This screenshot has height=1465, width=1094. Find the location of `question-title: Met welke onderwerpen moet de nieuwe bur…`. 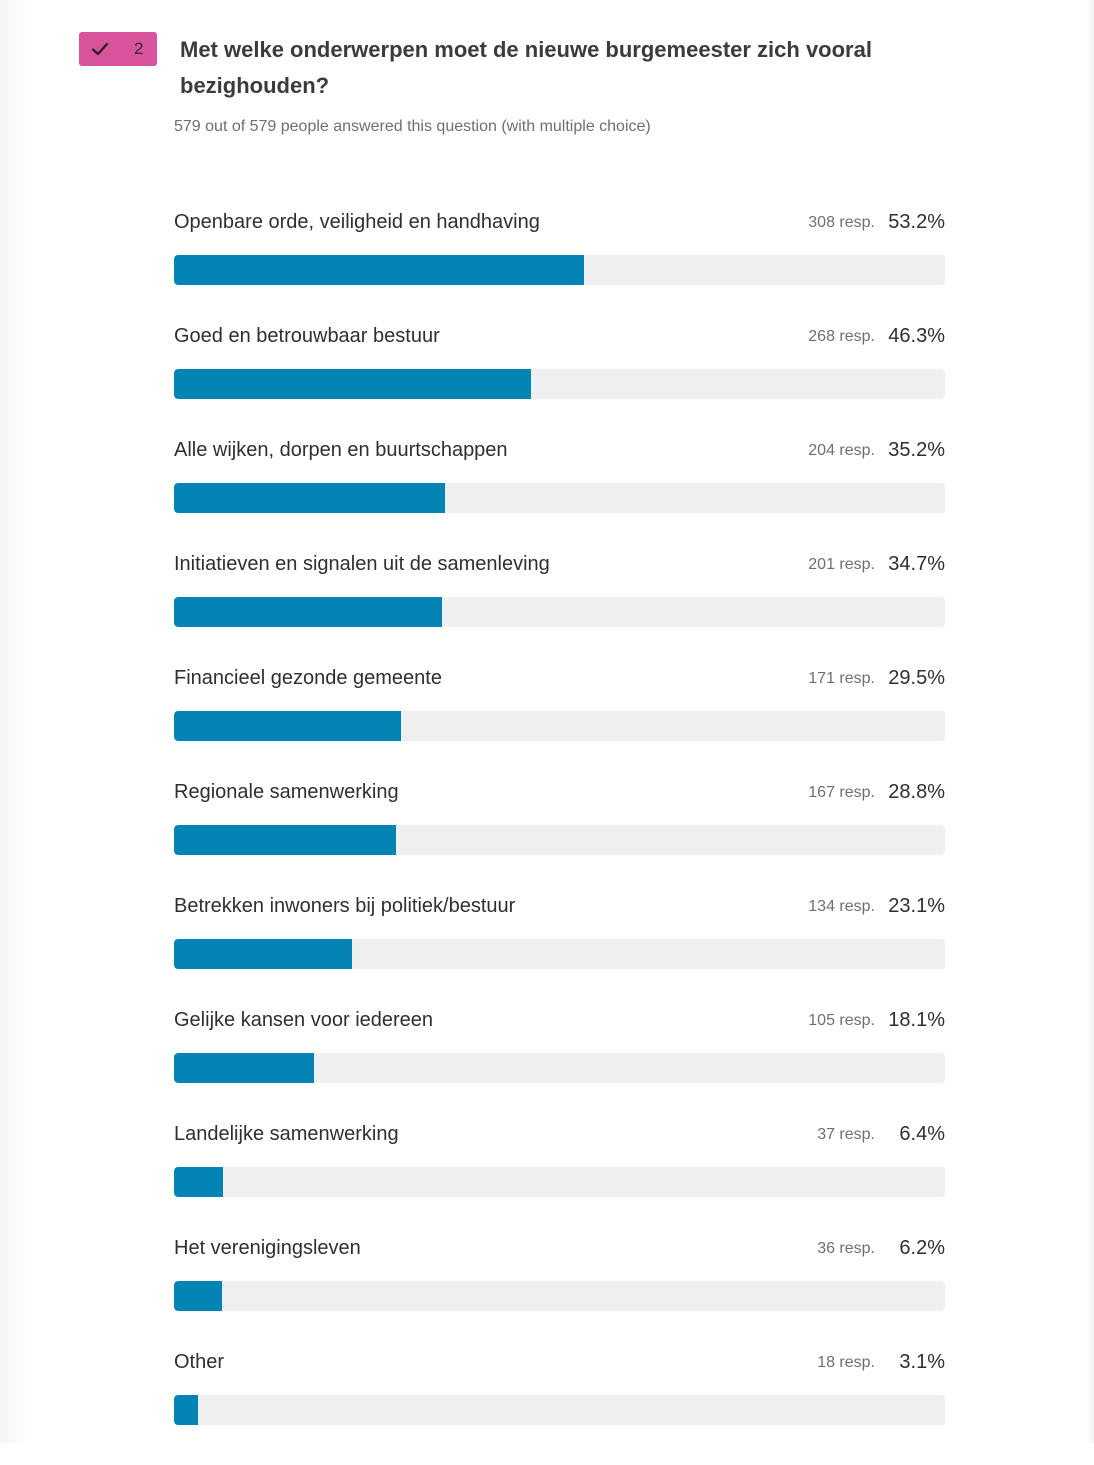

question-title: Met welke onderwerpen moet de nieuwe bur… is located at coordinates (526, 67).